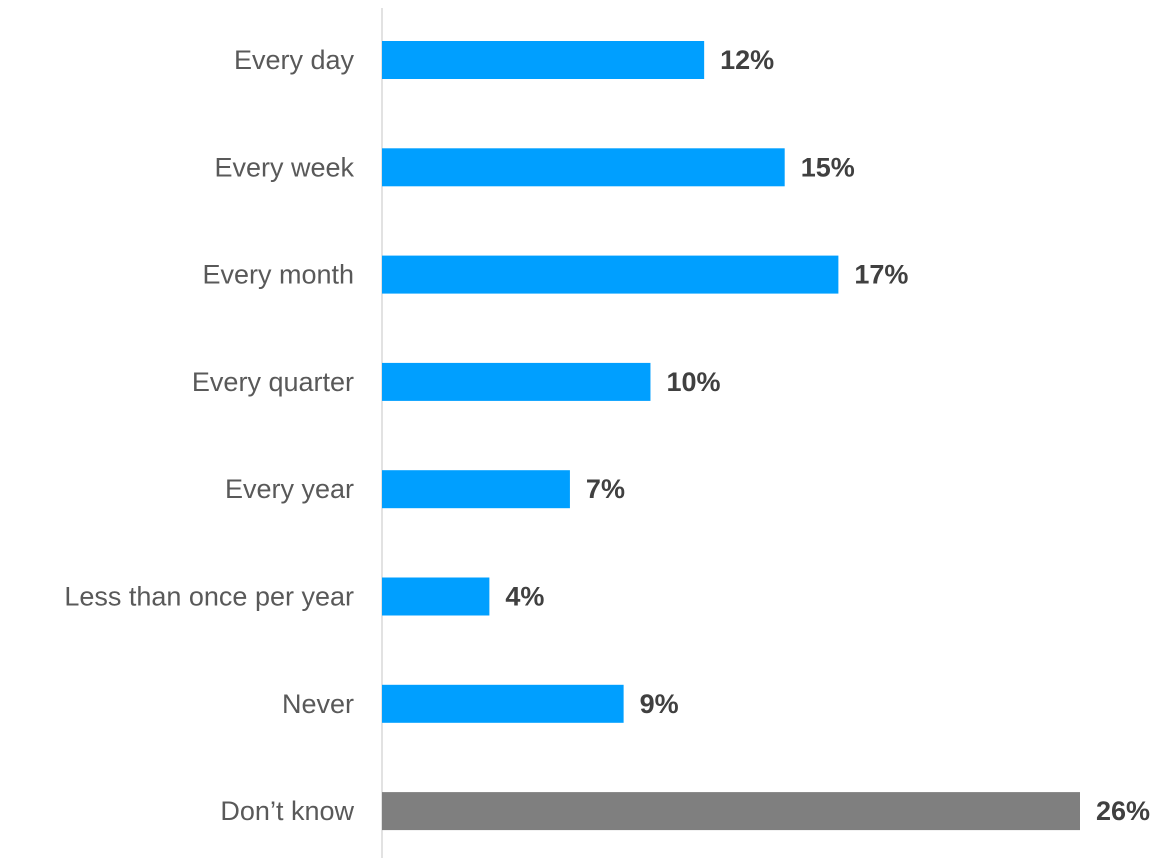 This screenshot has width=1163, height=858. I want to click on category-label-0: Every day, so click(294, 60).